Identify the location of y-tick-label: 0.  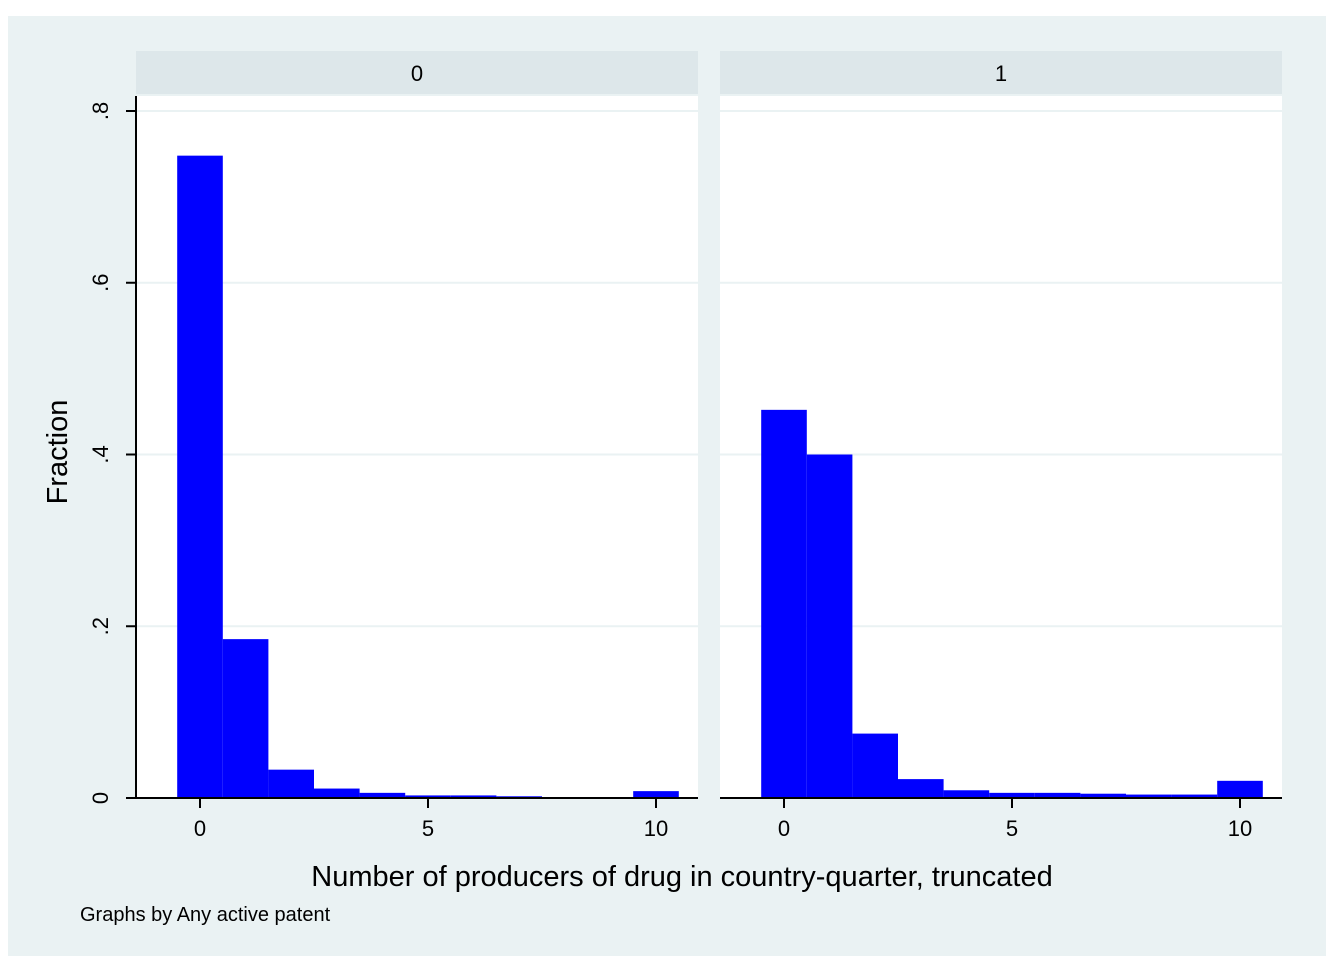
(100, 798).